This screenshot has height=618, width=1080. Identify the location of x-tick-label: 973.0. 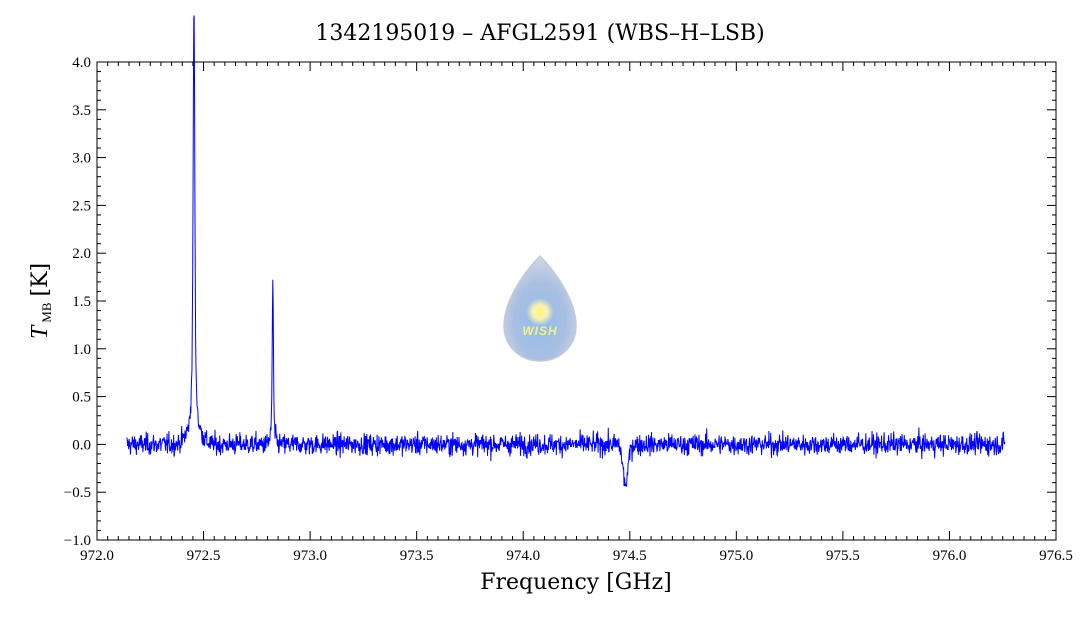
(310, 556).